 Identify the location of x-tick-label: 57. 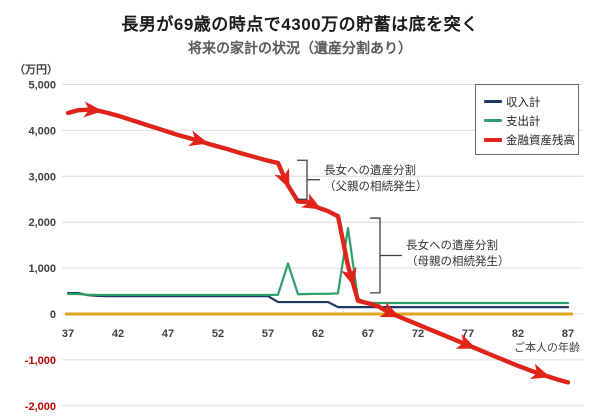
(268, 334).